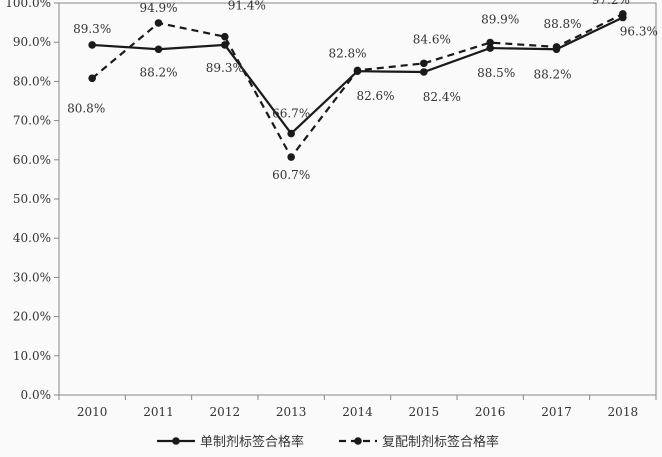 This screenshot has height=457, width=662. Describe the element at coordinates (32, 356) in the screenshot. I see `y-tick-label: 10.0%` at that location.